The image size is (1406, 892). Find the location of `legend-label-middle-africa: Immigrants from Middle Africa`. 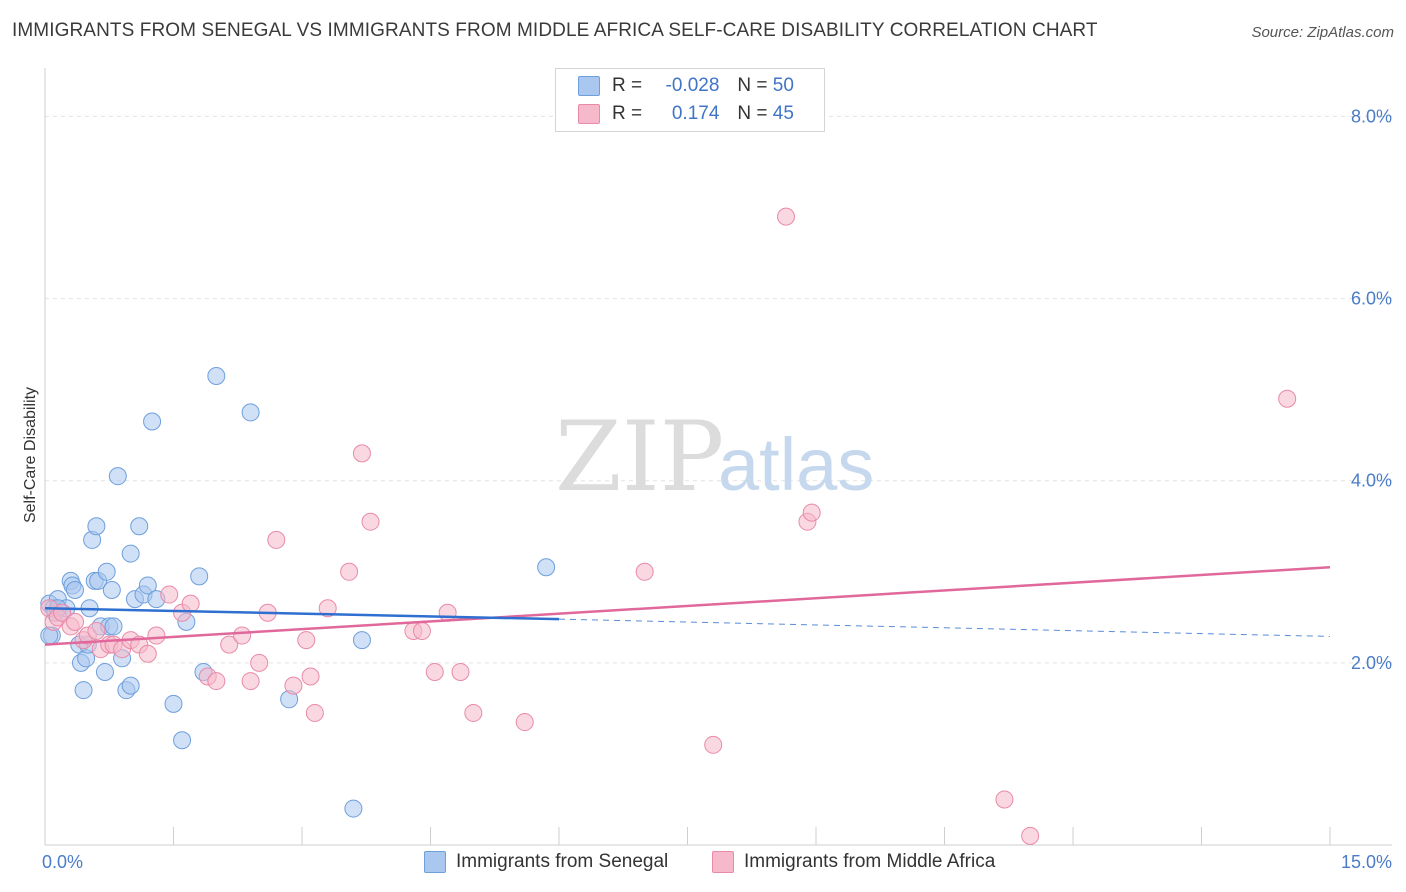

legend-label-middle-africa: Immigrants from Middle Africa is located at coordinates (870, 861).